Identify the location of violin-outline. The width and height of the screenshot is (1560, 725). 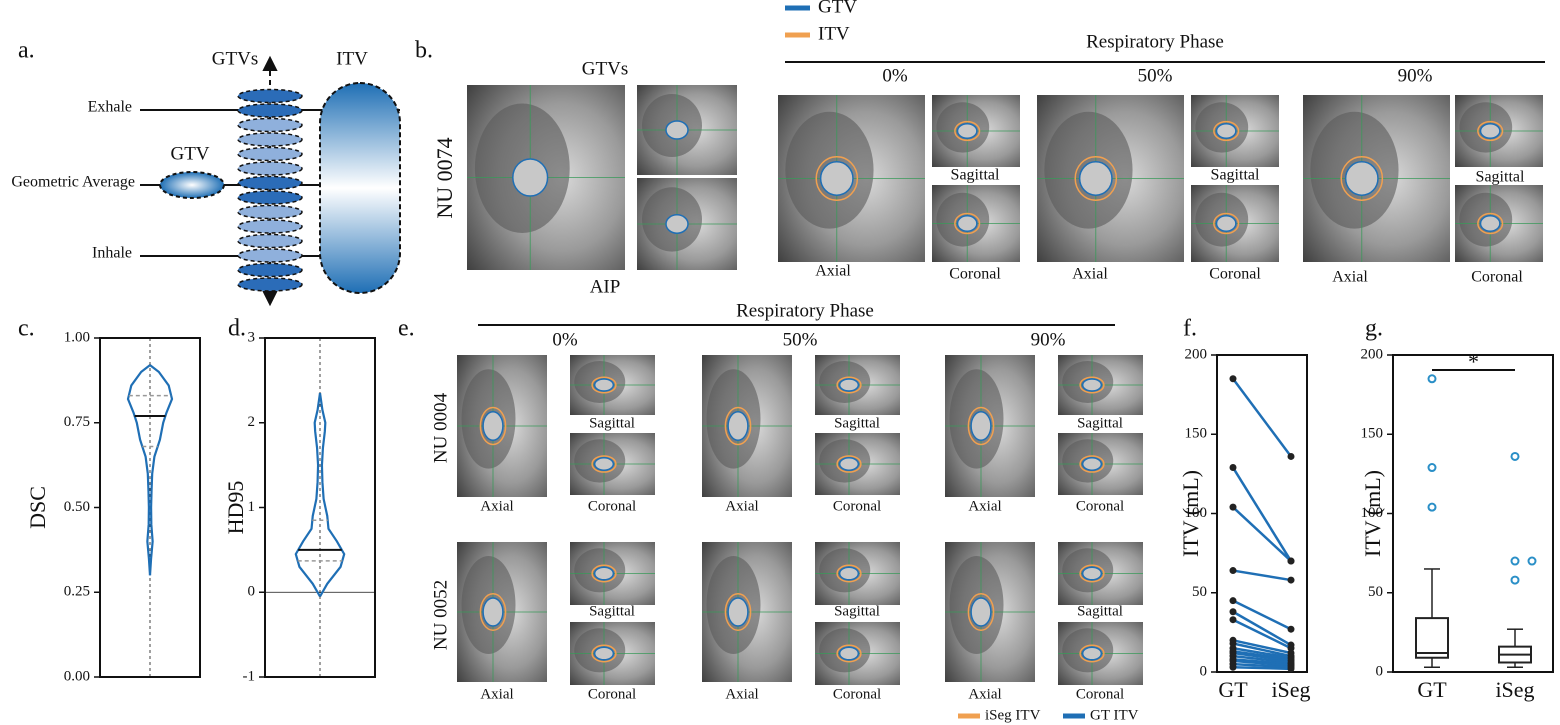
(332, 495).